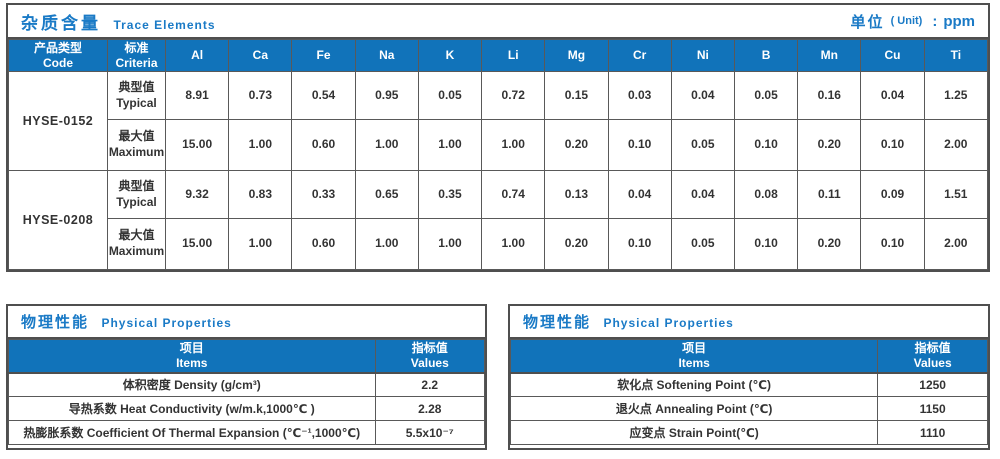 This screenshot has width=1000, height=459. Describe the element at coordinates (57, 47) in the screenshot. I see `label-zh: 产品类型` at that location.